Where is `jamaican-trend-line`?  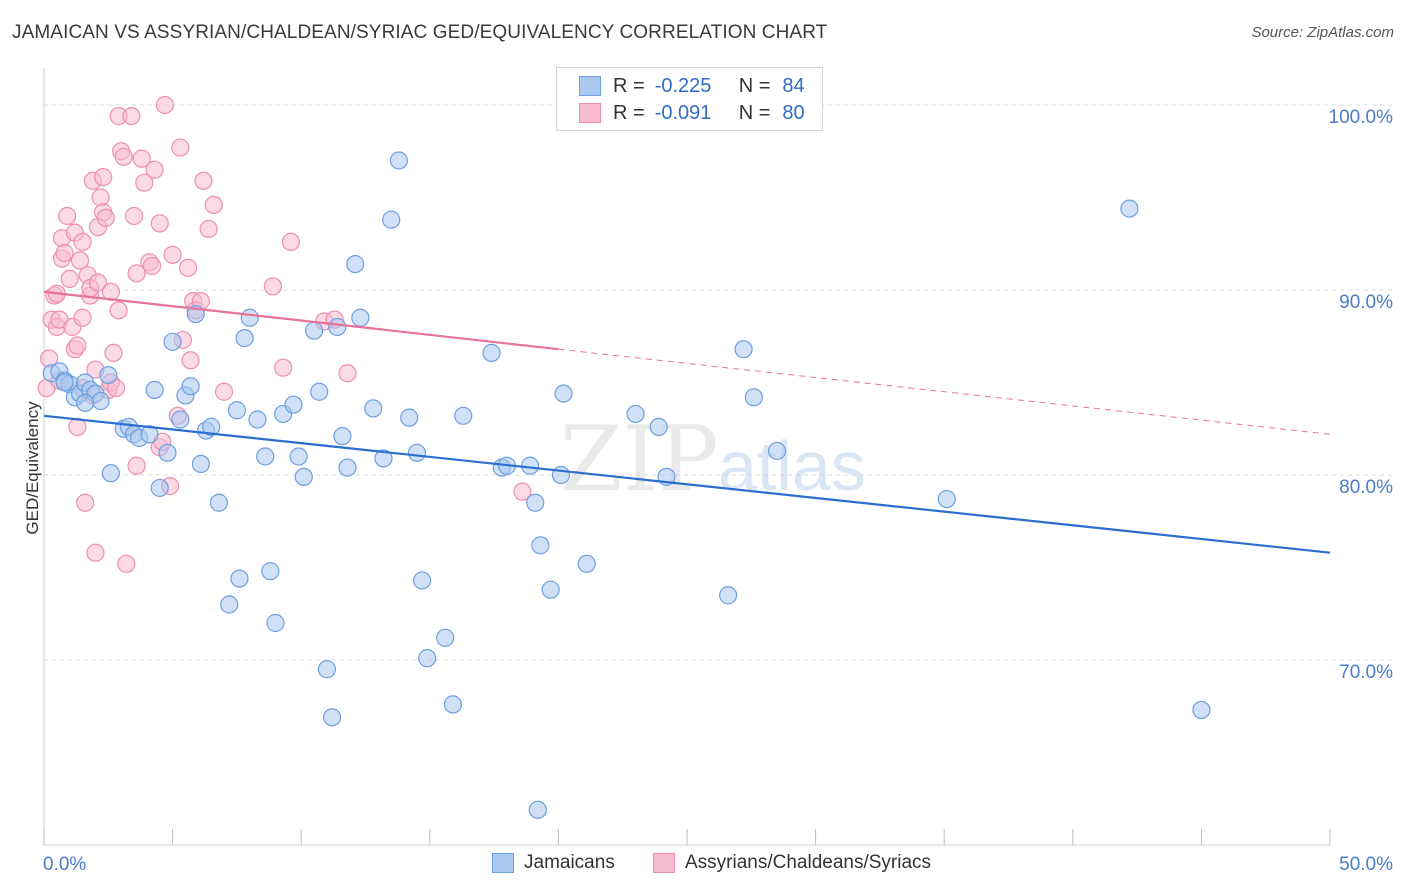 jamaican-trend-line is located at coordinates (687, 484).